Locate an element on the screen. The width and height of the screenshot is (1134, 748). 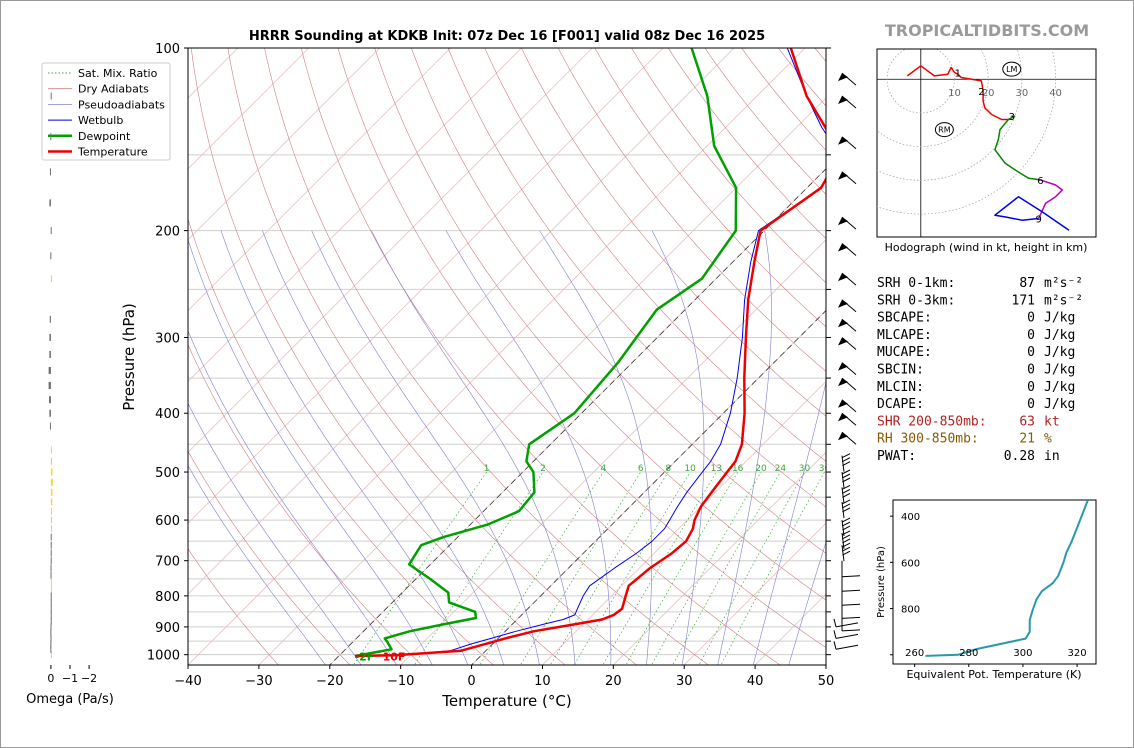
theta-y-tick-label: 800 is located at coordinates (910, 610).